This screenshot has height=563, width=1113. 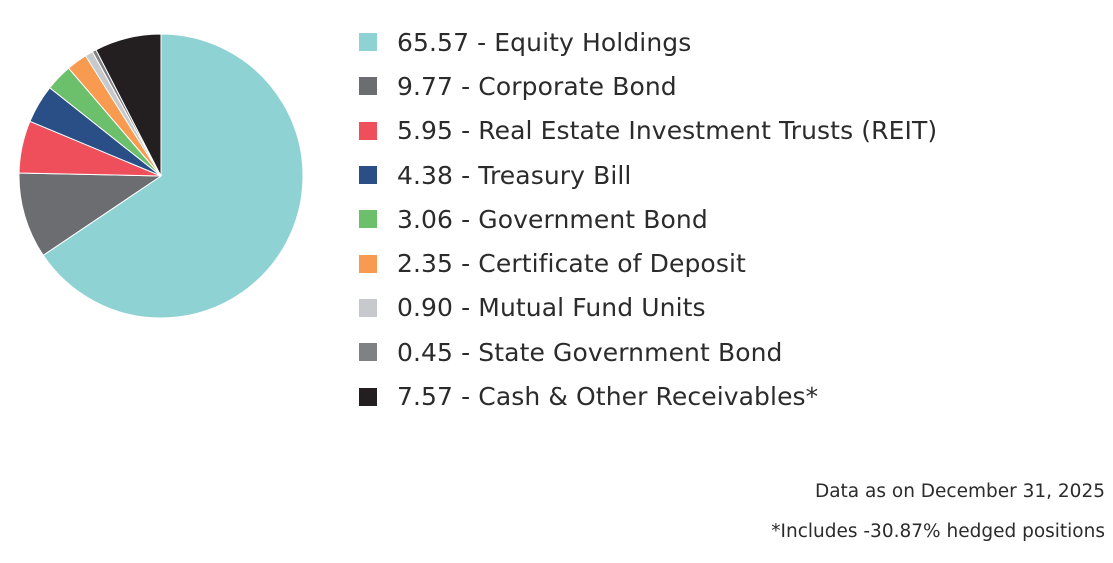 I want to click on legend-label: 2.35 - Certificate of Deposit, so click(x=571, y=264).